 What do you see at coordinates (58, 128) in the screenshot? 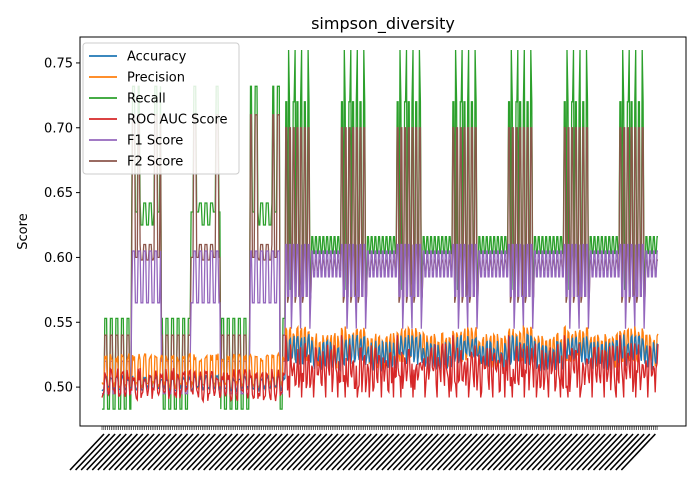
I see `y-tick-label: 0.70` at bounding box center [58, 128].